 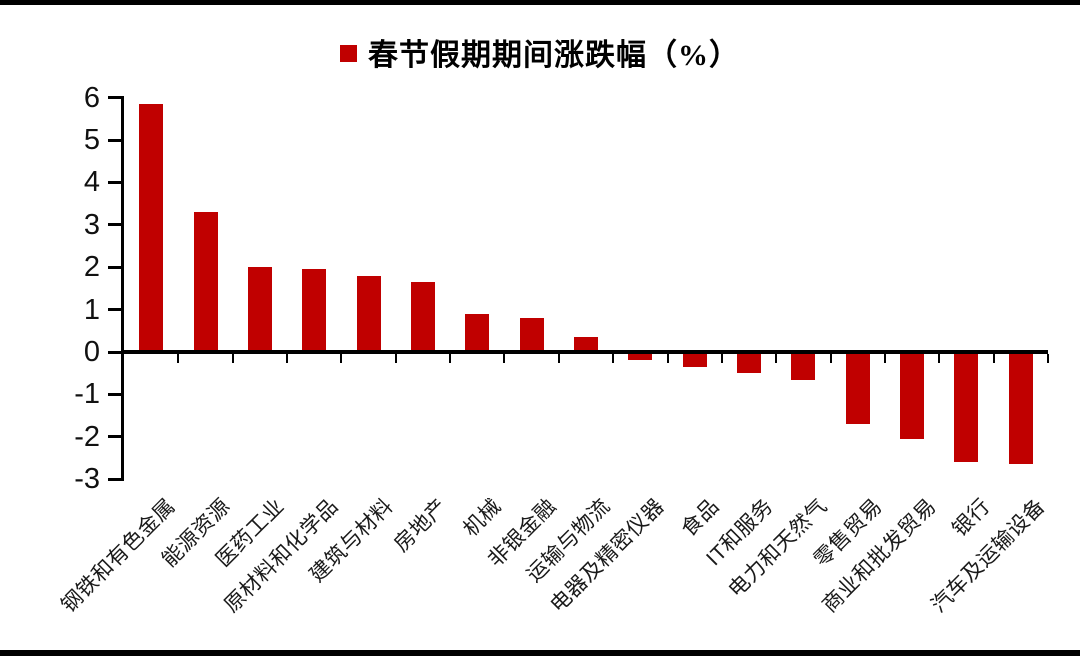 I want to click on y-axis-tick-label: -1, so click(x=87, y=394).